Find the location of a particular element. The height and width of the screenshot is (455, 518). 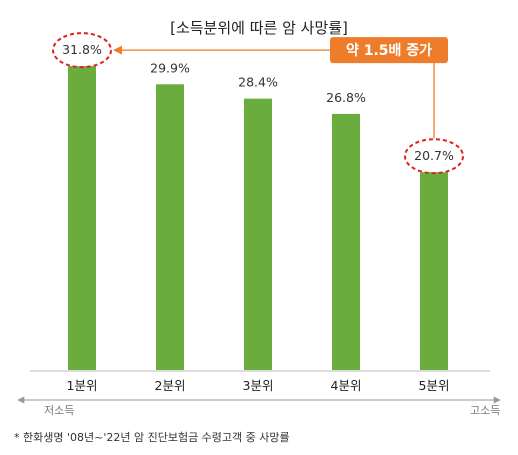

category-label-4: 4분위 is located at coordinates (346, 385).